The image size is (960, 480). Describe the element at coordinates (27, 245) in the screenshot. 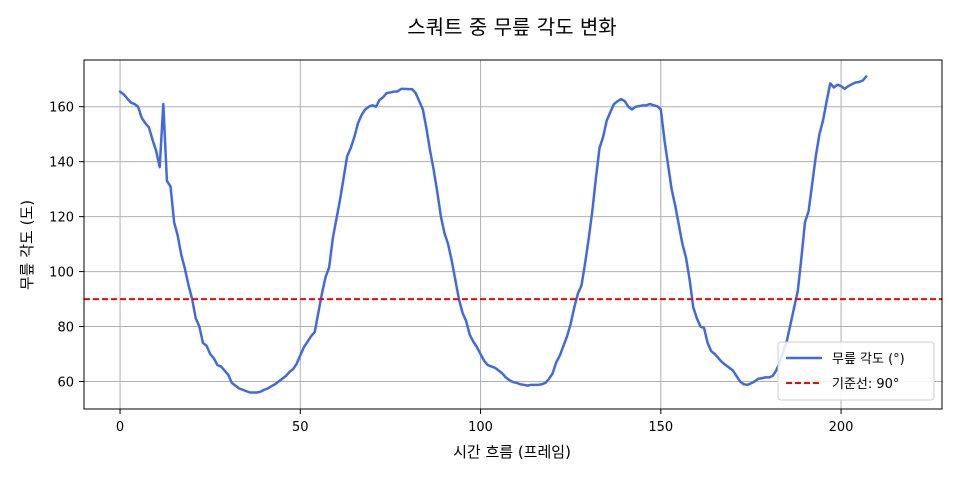

I see `y-axis-label: 무릎 각도 (도)` at that location.